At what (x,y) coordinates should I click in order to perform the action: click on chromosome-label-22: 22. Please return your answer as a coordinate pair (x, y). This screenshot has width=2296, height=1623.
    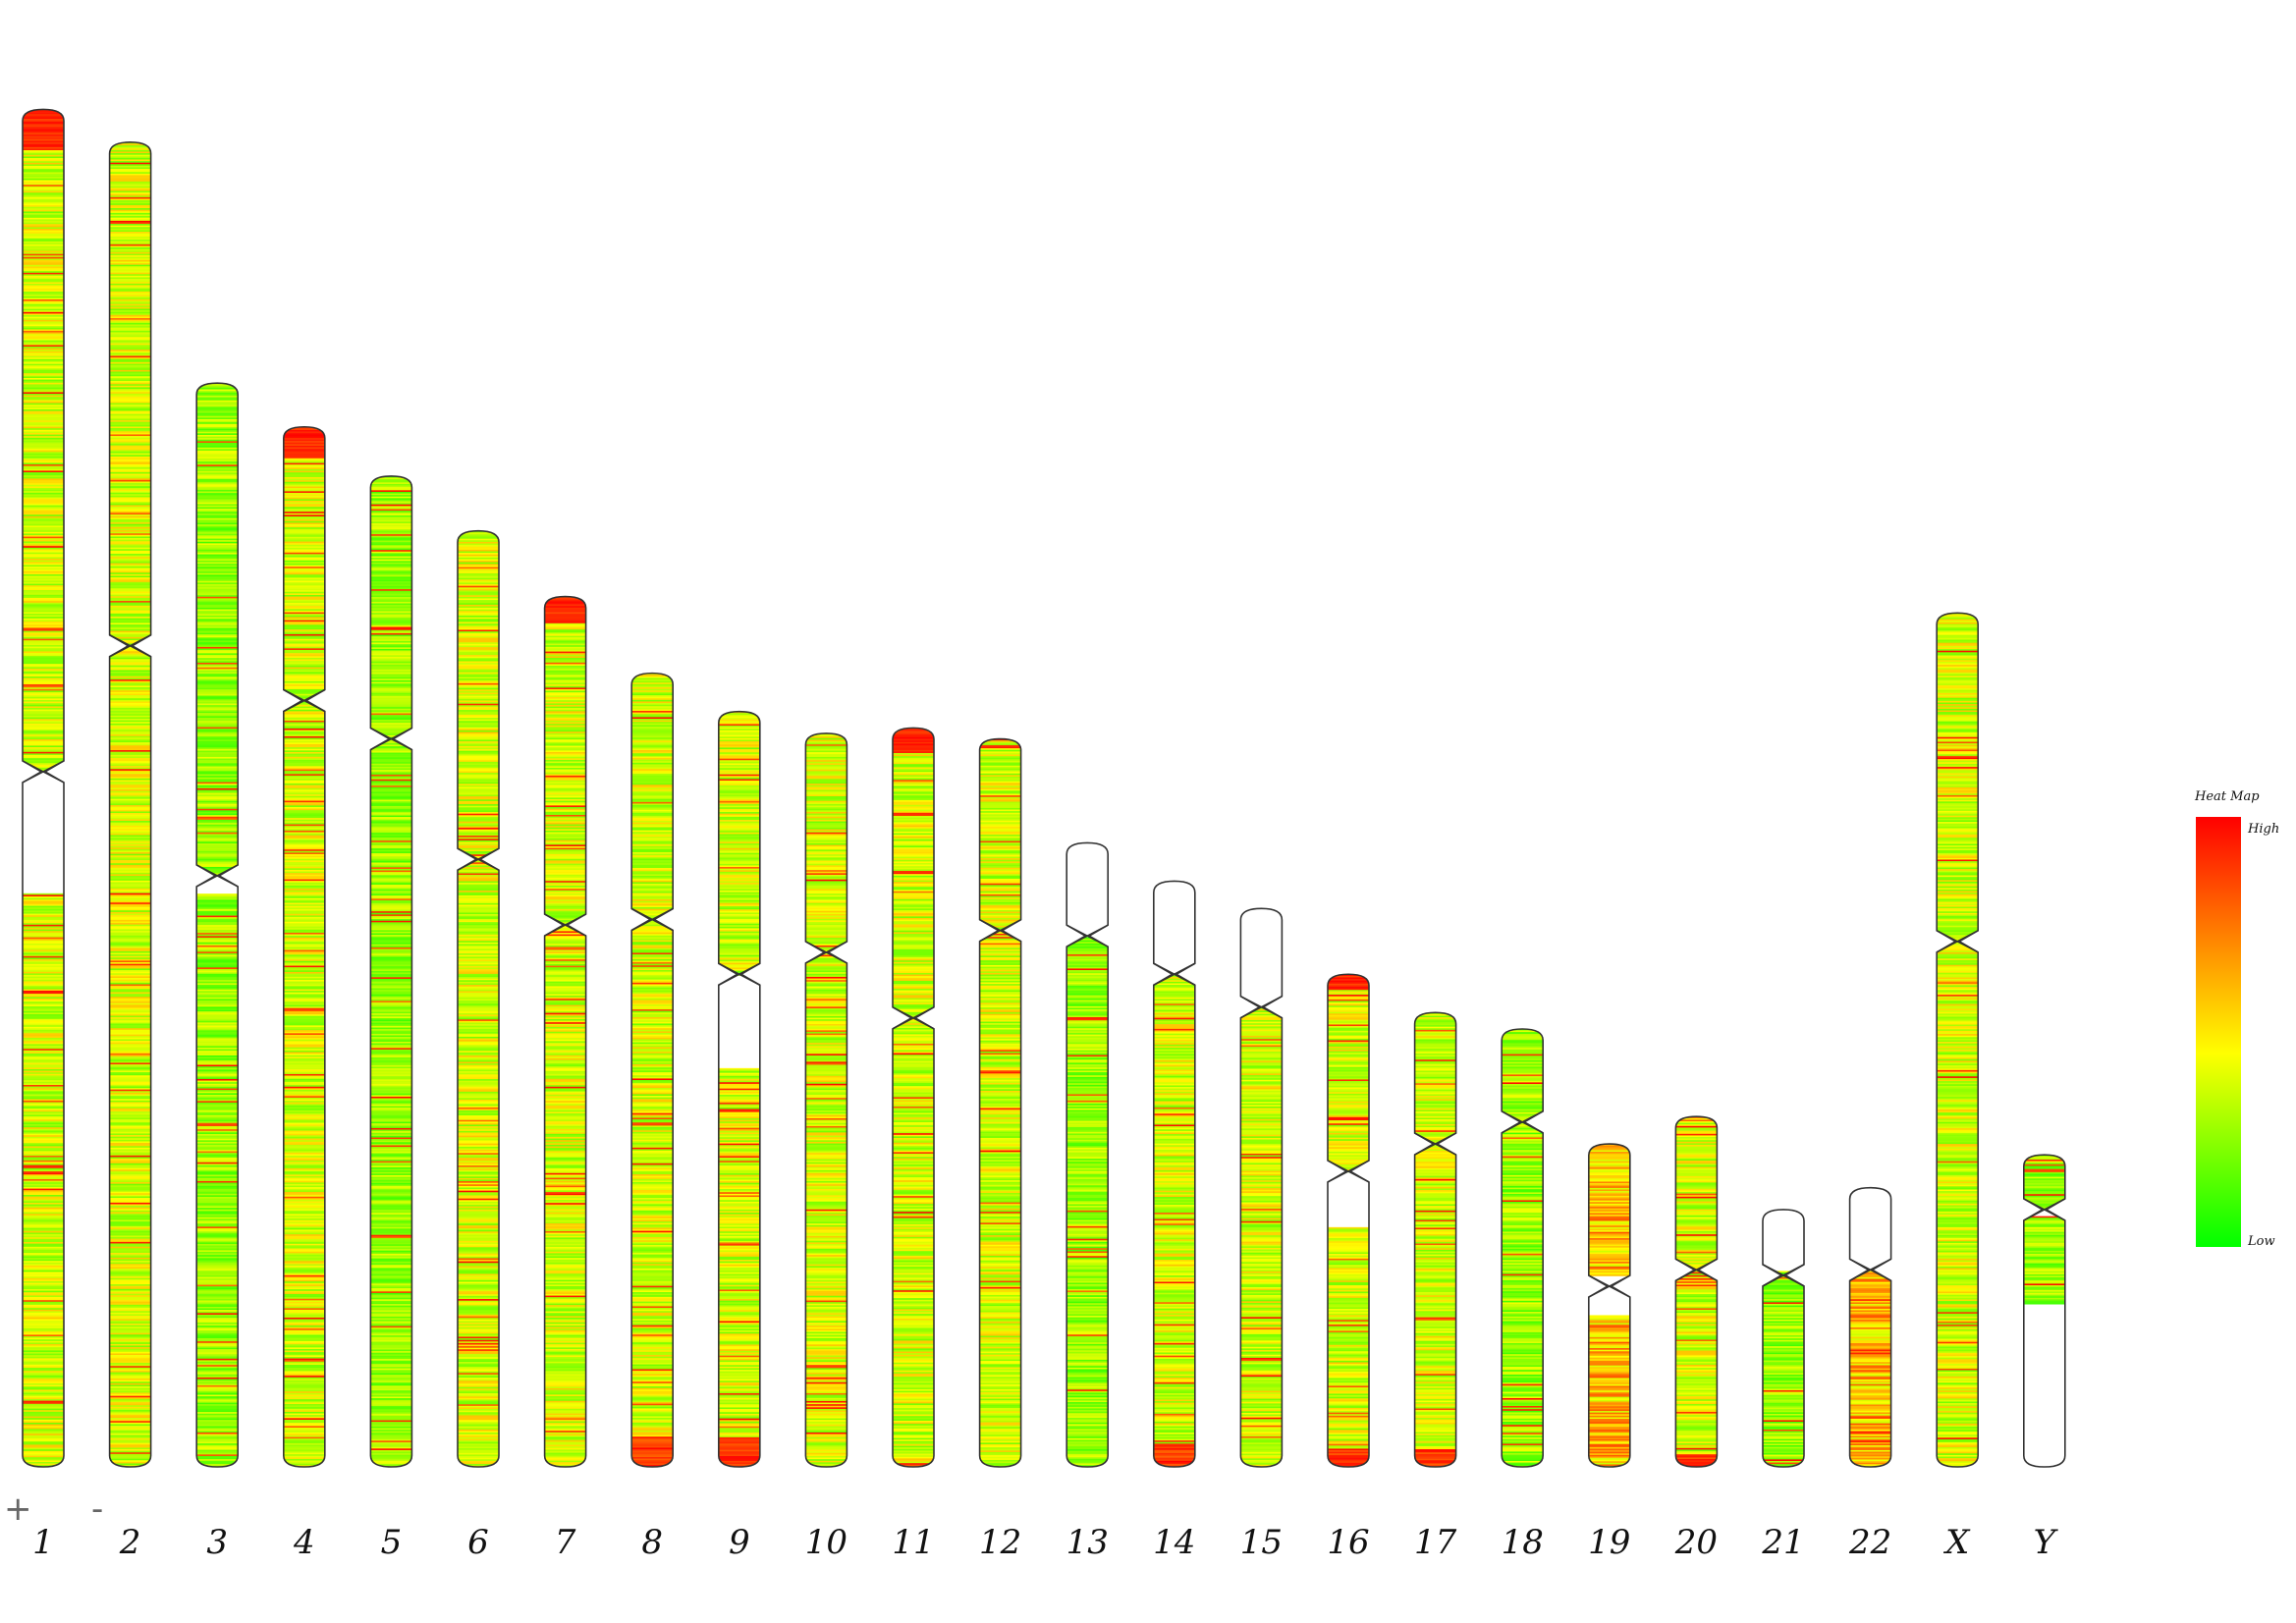
    Looking at the image, I should click on (1869, 1542).